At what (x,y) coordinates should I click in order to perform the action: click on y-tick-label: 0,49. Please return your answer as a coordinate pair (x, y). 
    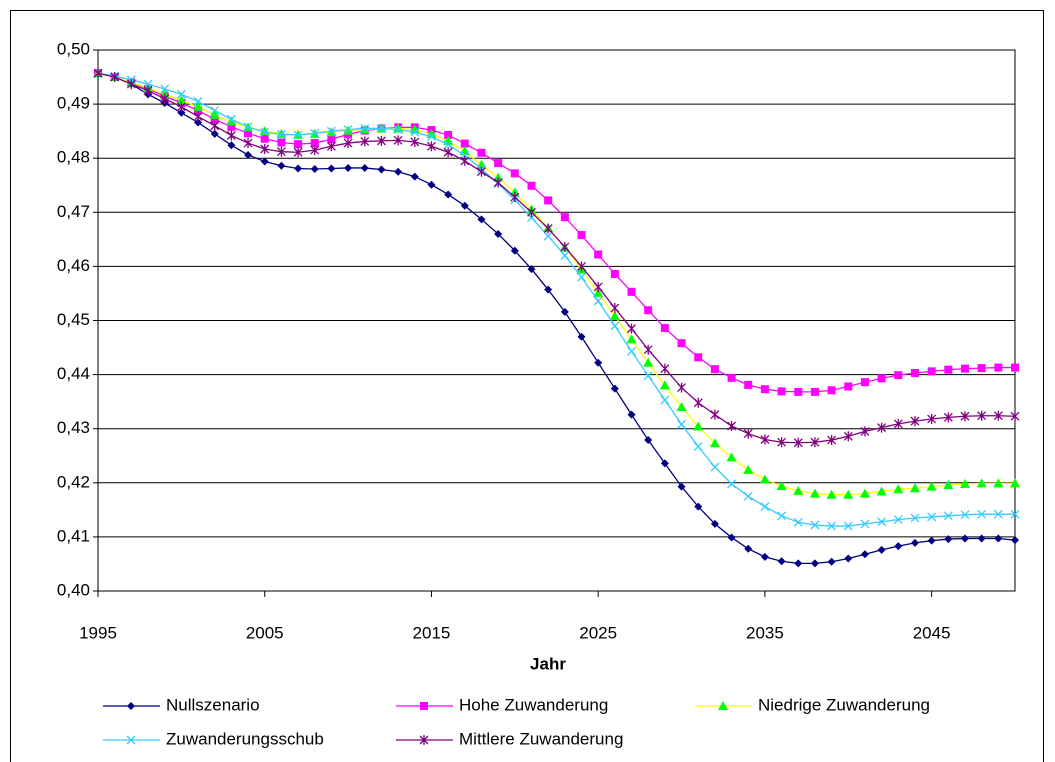
    Looking at the image, I should click on (73, 103).